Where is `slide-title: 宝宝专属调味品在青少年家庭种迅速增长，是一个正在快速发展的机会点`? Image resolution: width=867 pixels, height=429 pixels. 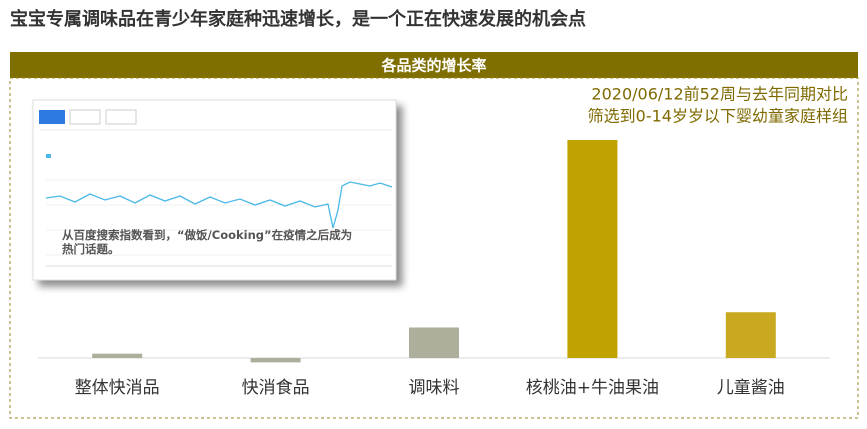
slide-title: 宝宝专属调味品在青少年家庭种迅速增长，是一个正在快速发展的机会点 is located at coordinates (298, 19).